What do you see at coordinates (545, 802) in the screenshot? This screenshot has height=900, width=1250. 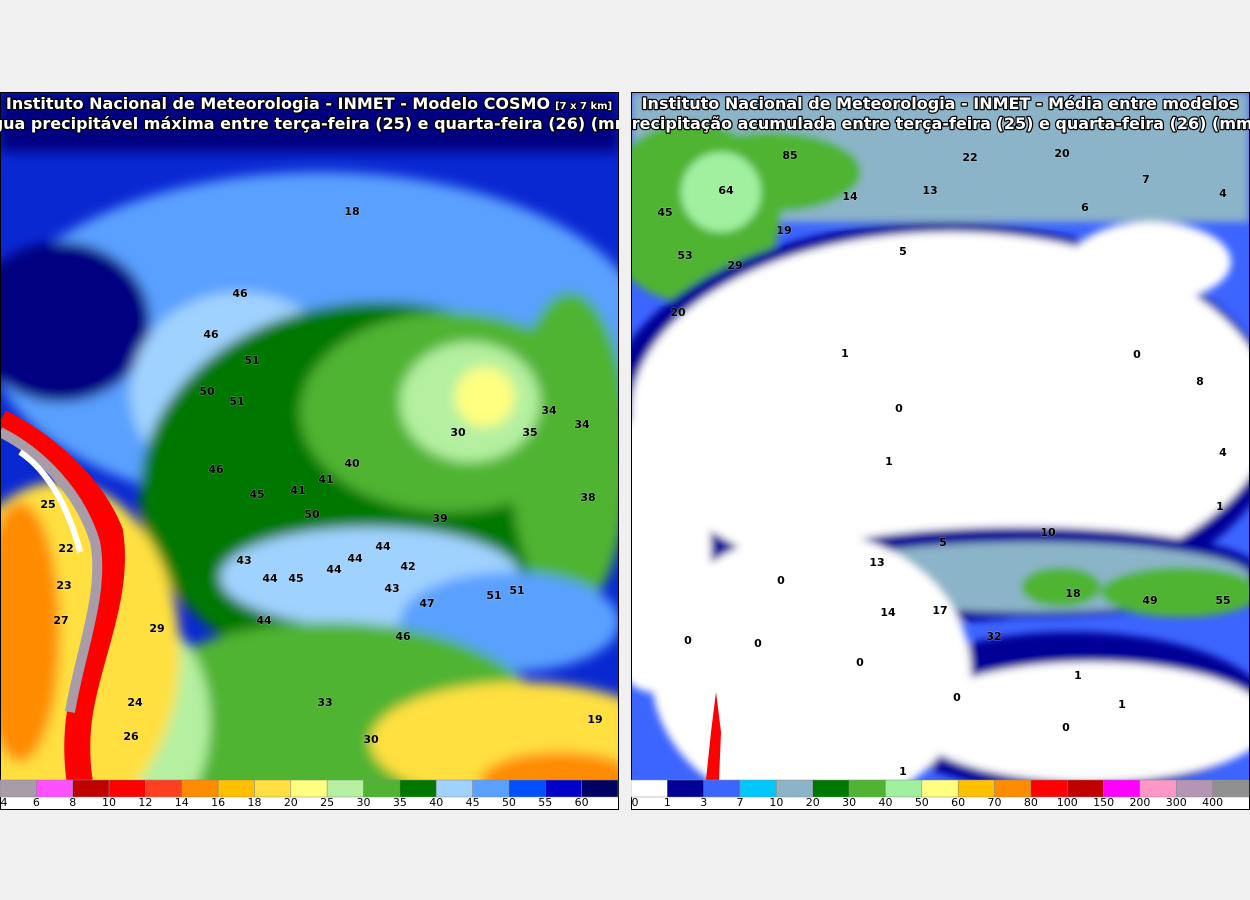 I see `legend-label: 55` at bounding box center [545, 802].